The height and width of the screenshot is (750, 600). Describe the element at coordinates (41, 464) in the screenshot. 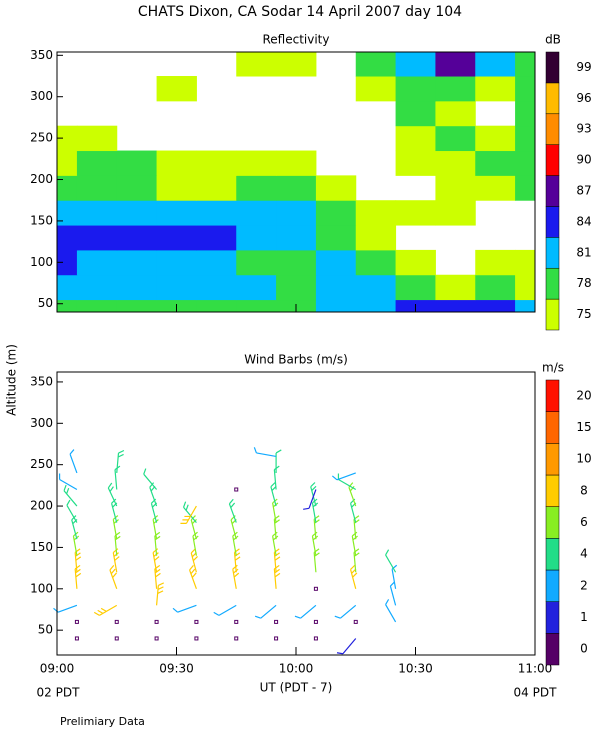

I see `y-tick-label: 250` at that location.